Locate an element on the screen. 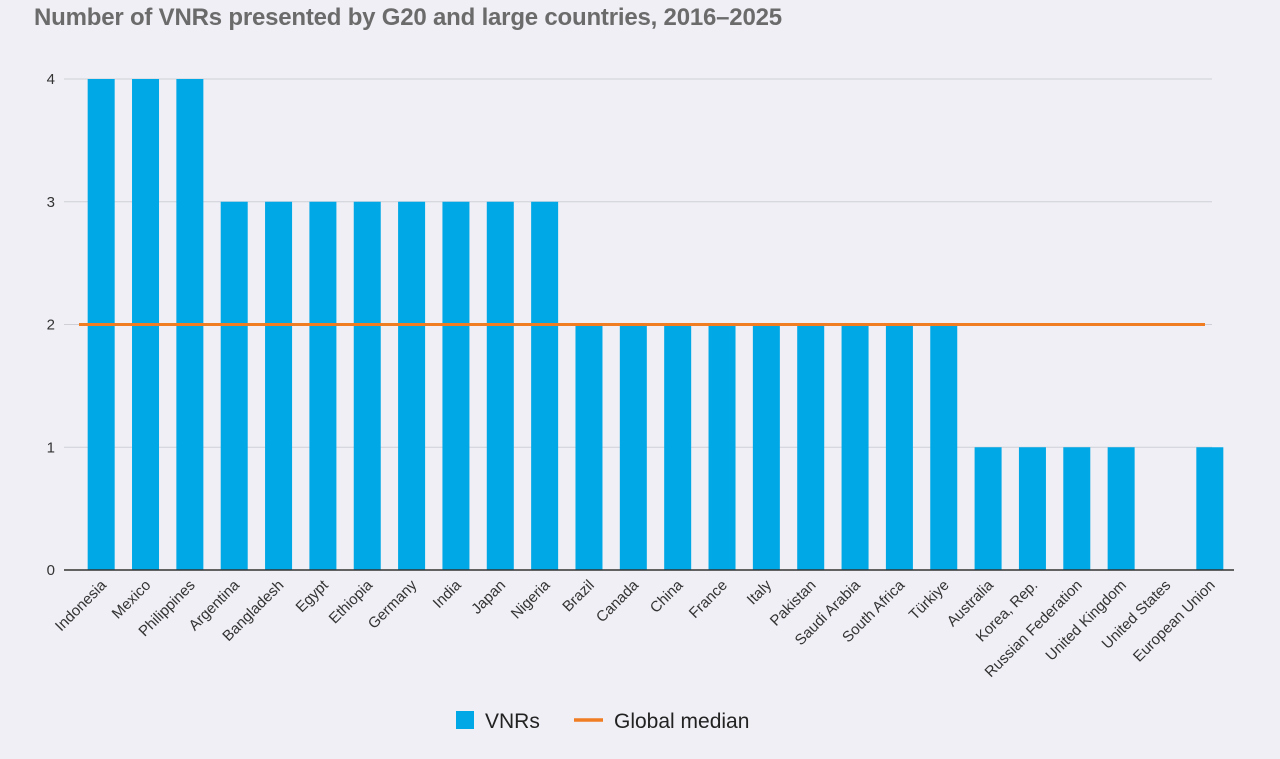  legend: VNRs Global median is located at coordinates (602, 721).